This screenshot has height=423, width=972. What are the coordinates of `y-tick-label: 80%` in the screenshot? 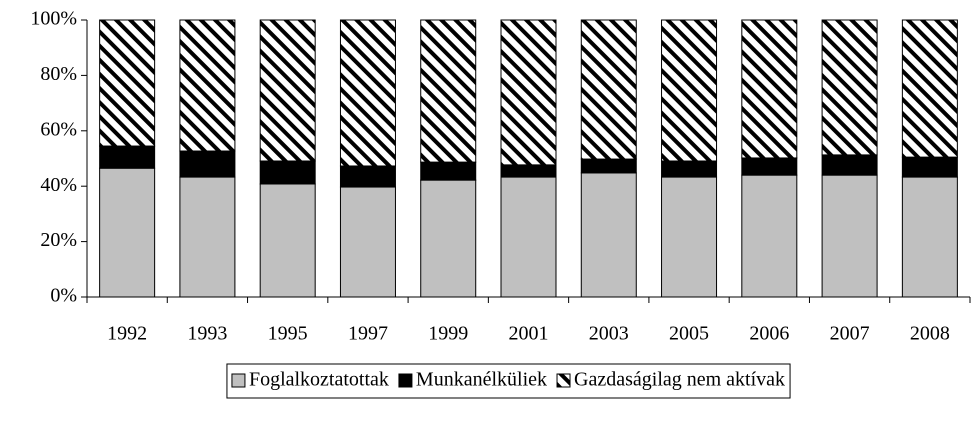 It's located at (58, 74).